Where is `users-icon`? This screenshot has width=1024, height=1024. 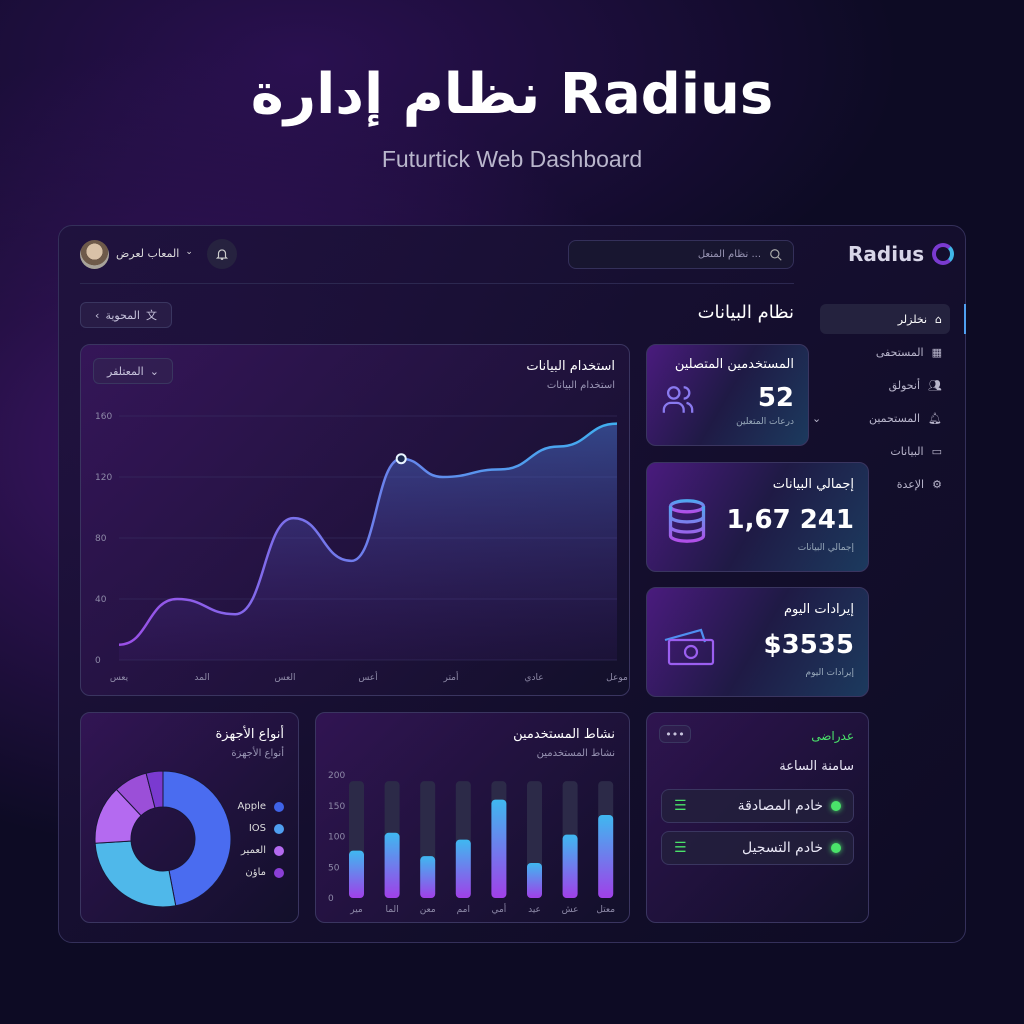
users-icon is located at coordinates (678, 399).